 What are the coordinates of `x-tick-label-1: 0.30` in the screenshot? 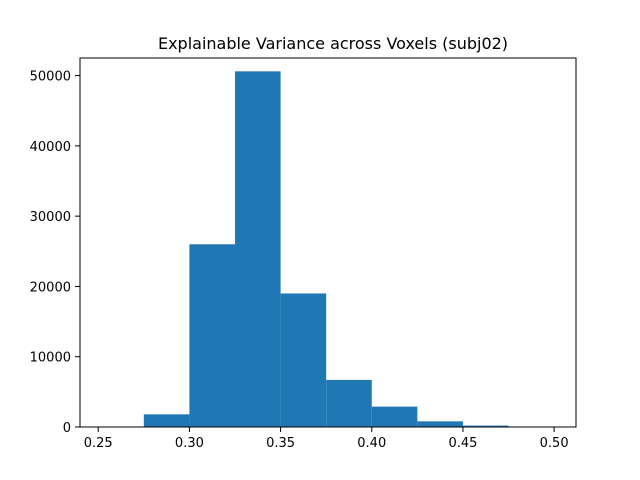 It's located at (189, 443).